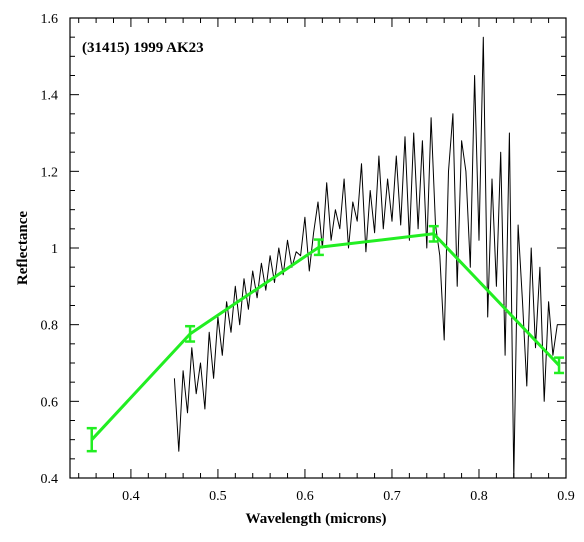  Describe the element at coordinates (305, 496) in the screenshot. I see `x-tick-label: 0.6` at that location.